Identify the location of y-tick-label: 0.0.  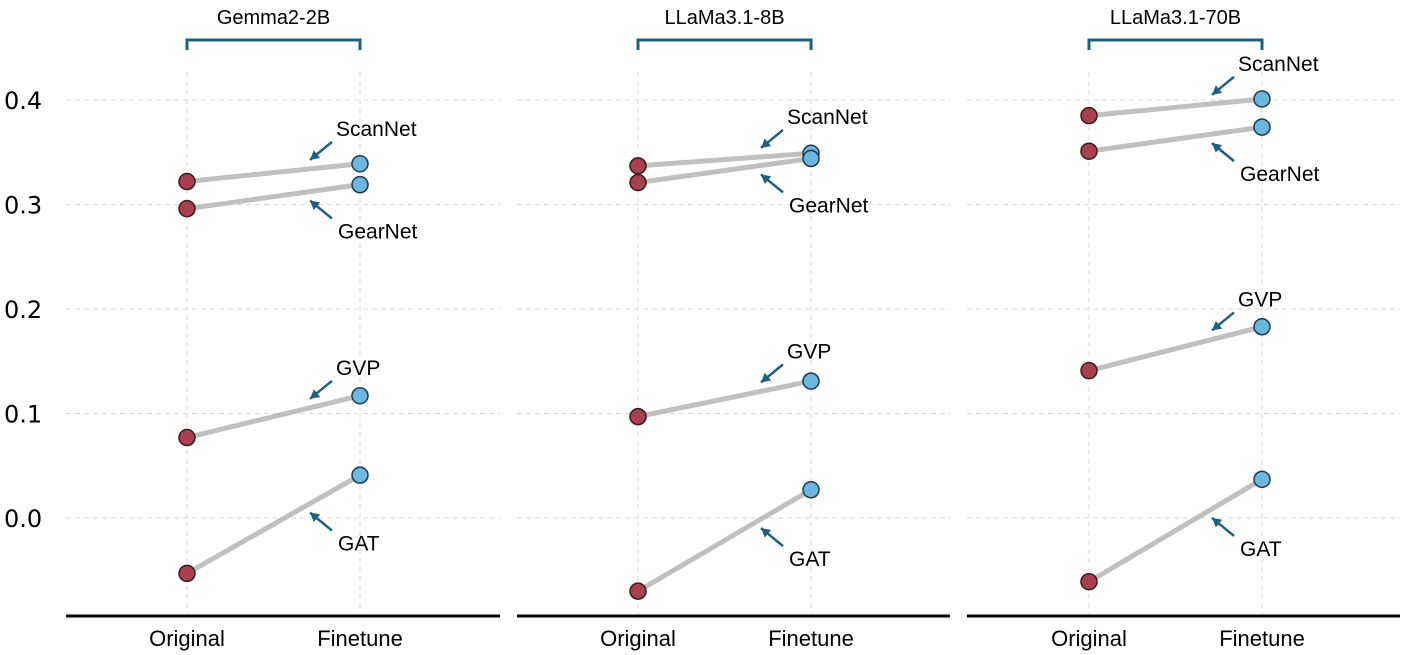
(23, 519).